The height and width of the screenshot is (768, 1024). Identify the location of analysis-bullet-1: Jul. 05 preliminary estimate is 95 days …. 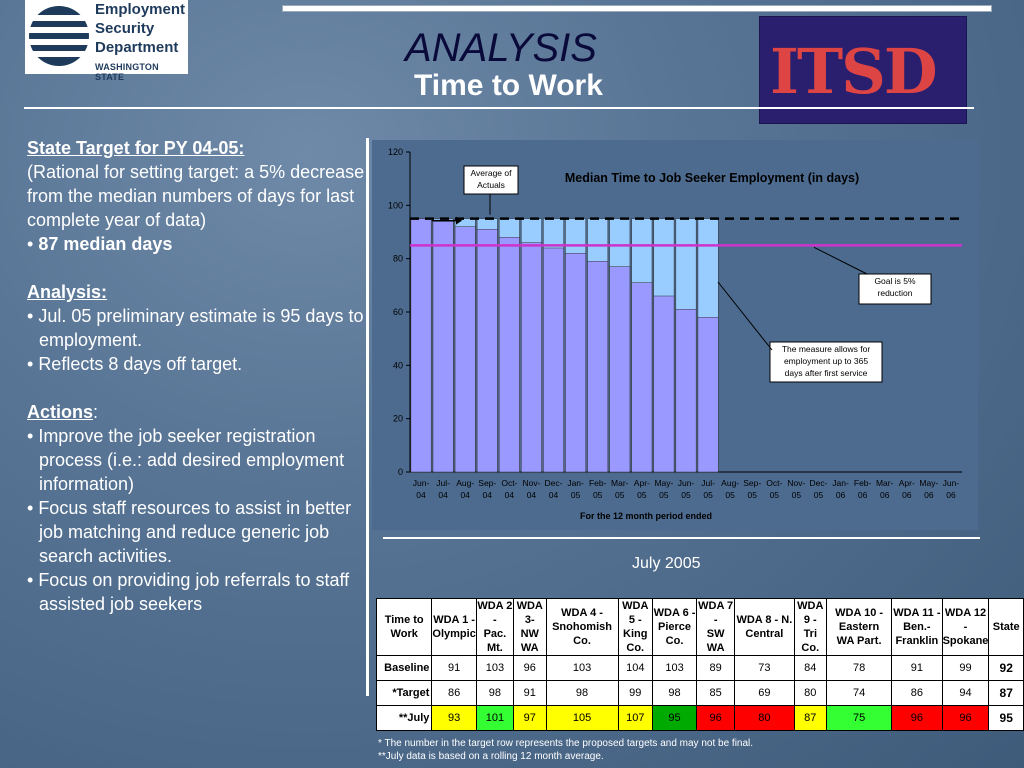
(201, 328).